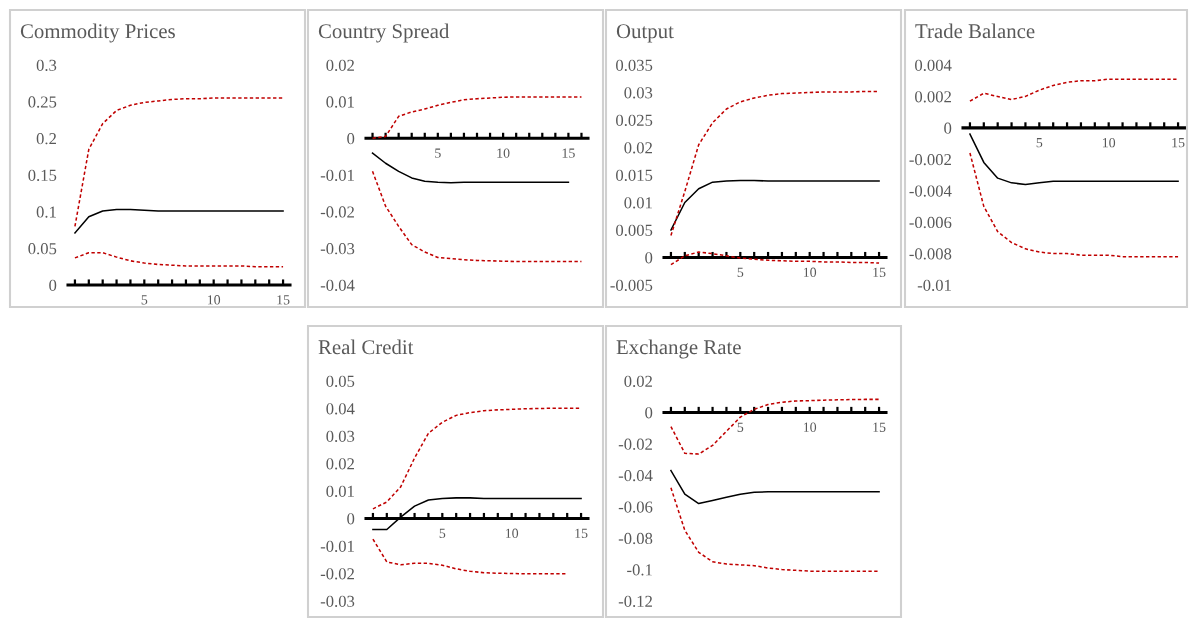 This screenshot has height=618, width=1190. I want to click on chart-title: Exchange Rate, so click(678, 349).